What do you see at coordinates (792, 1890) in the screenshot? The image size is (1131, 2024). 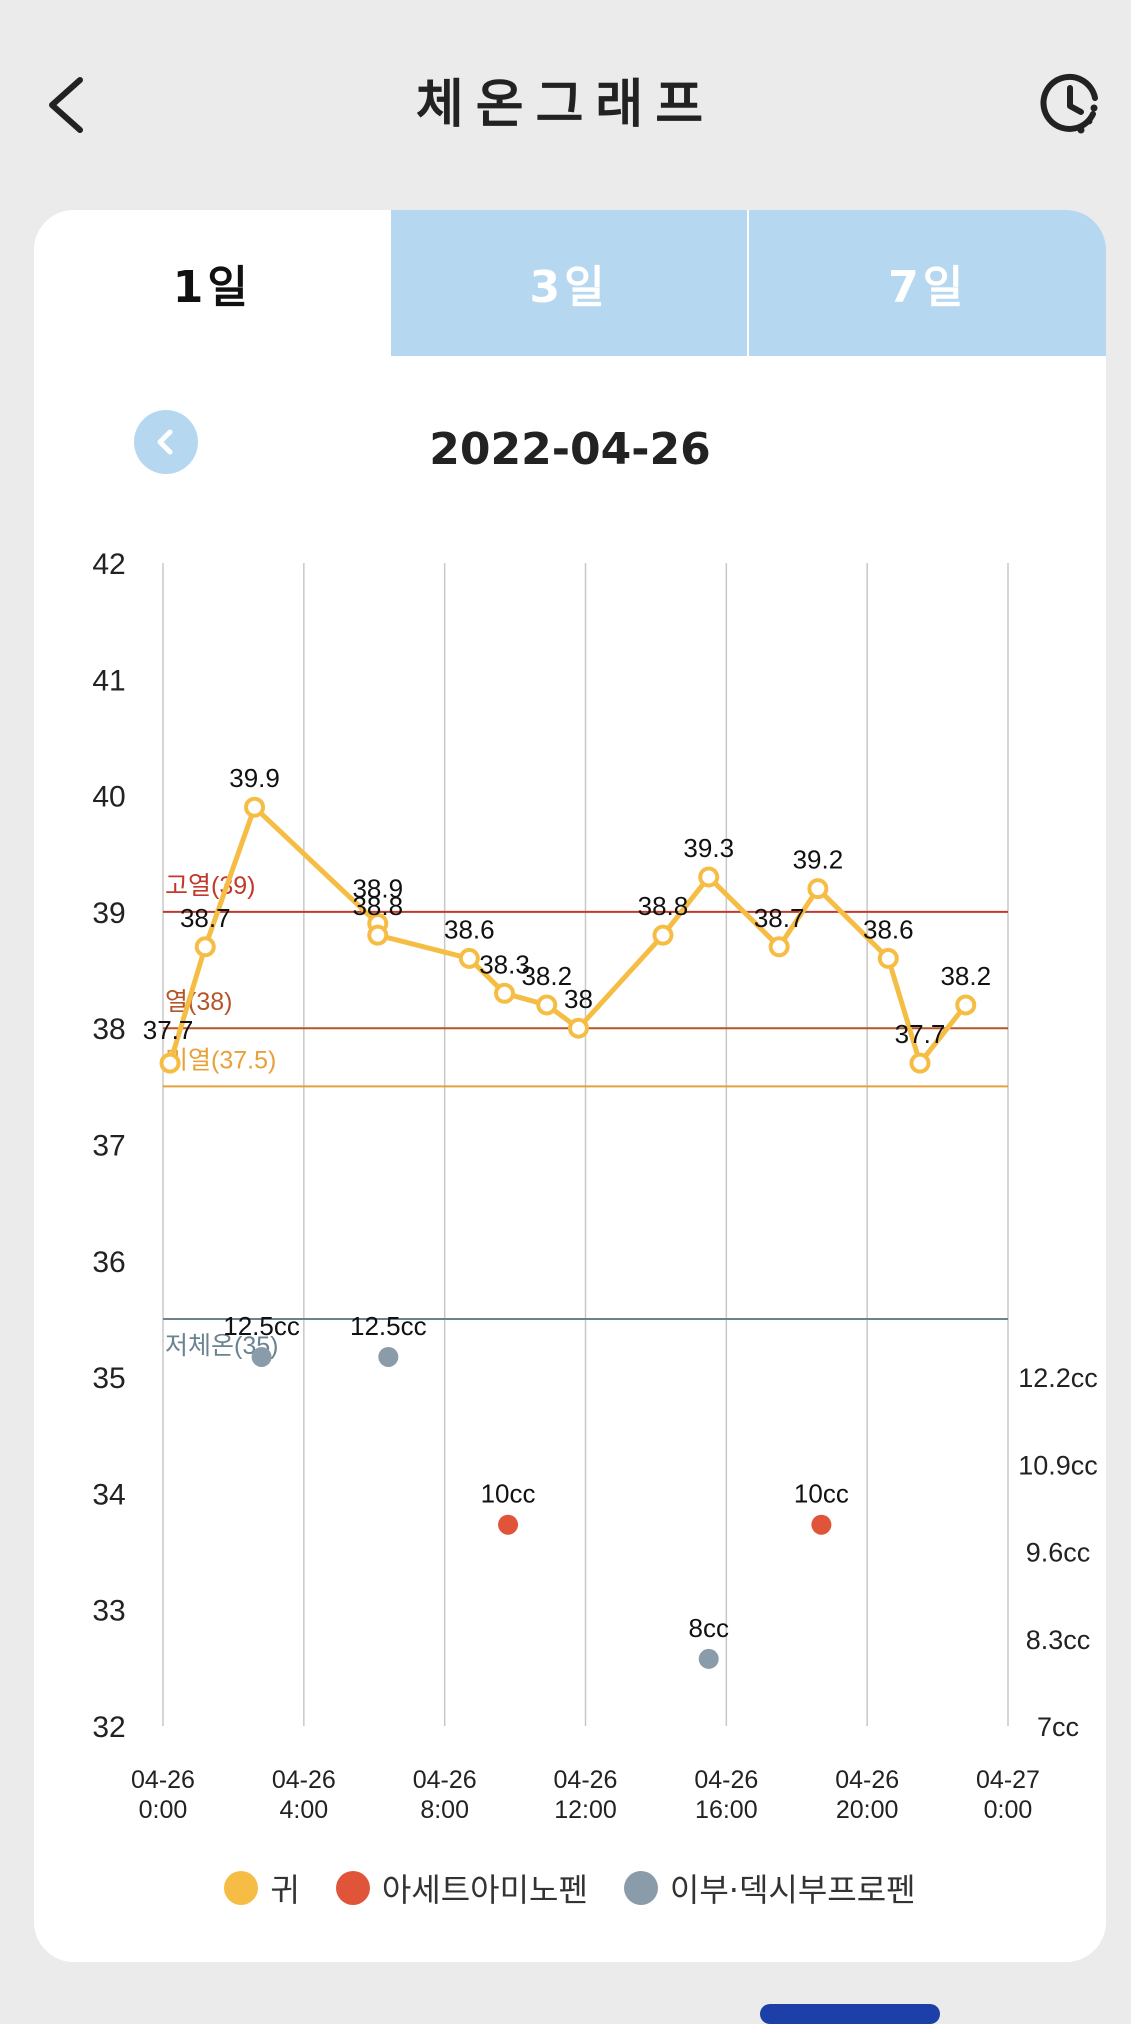 I see `legend-label-ibuprofen: 이부·덱시부프로펜` at bounding box center [792, 1890].